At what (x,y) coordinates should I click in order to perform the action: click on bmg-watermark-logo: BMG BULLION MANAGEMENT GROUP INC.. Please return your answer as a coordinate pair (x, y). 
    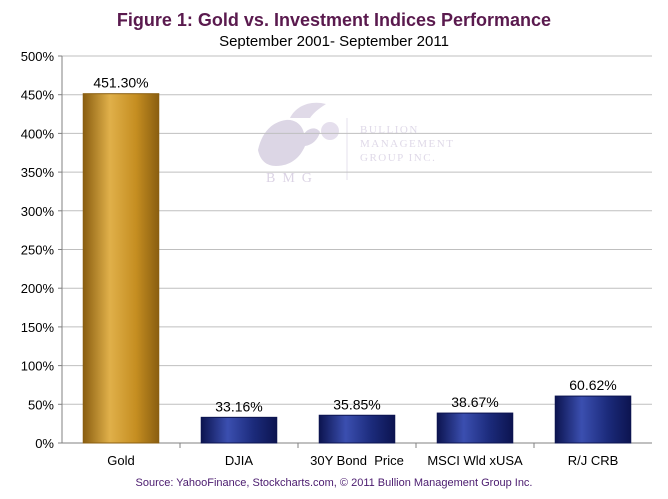
    Looking at the image, I should click on (356, 144).